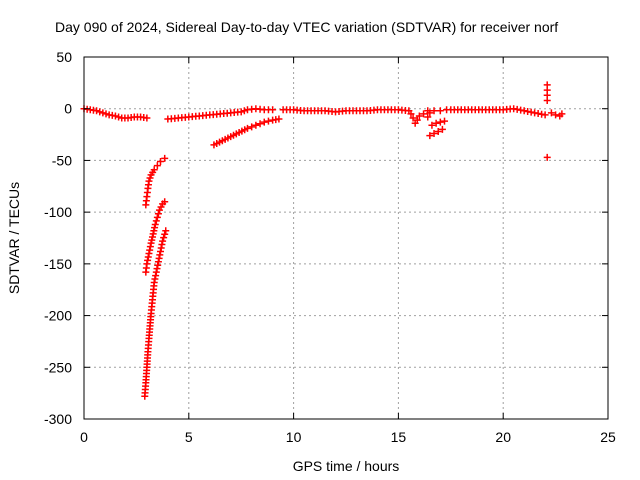 This screenshot has height=480, width=640. I want to click on y-axis-label: SDTVAR / TECUs, so click(14, 238).